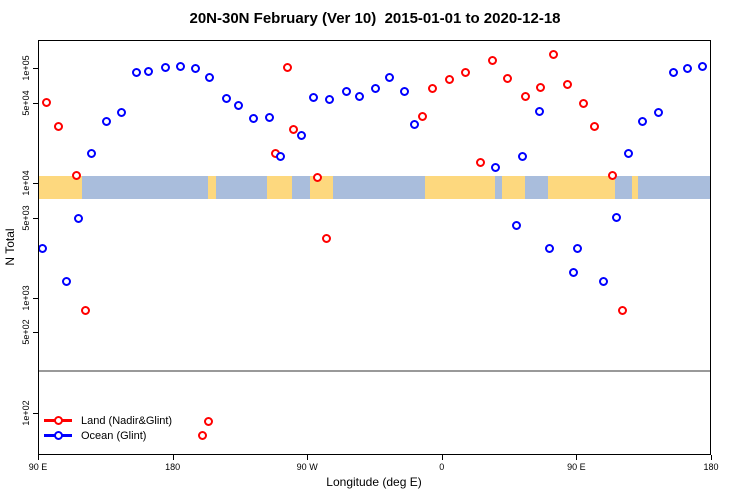 Image resolution: width=750 pixels, height=500 pixels. Describe the element at coordinates (114, 435) in the screenshot. I see `legend-label-ocean: Ocean (Glint)` at that location.